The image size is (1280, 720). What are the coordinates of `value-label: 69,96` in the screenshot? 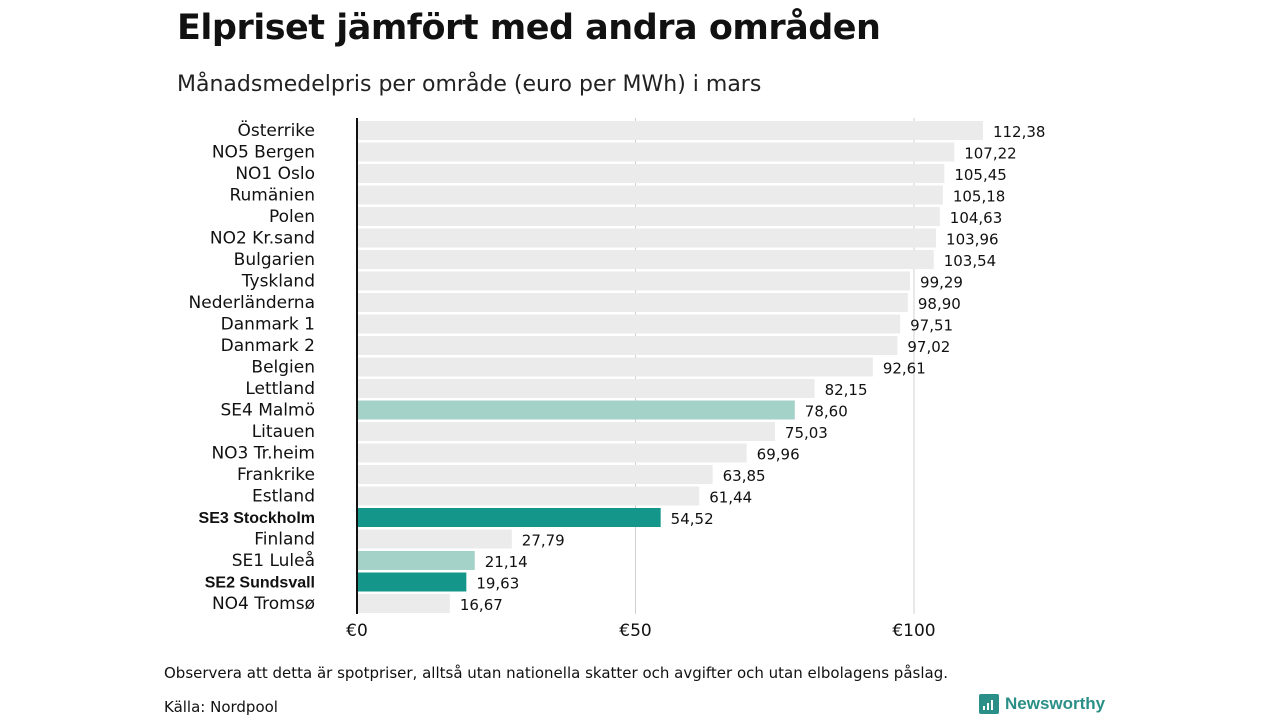 It's located at (778, 455).